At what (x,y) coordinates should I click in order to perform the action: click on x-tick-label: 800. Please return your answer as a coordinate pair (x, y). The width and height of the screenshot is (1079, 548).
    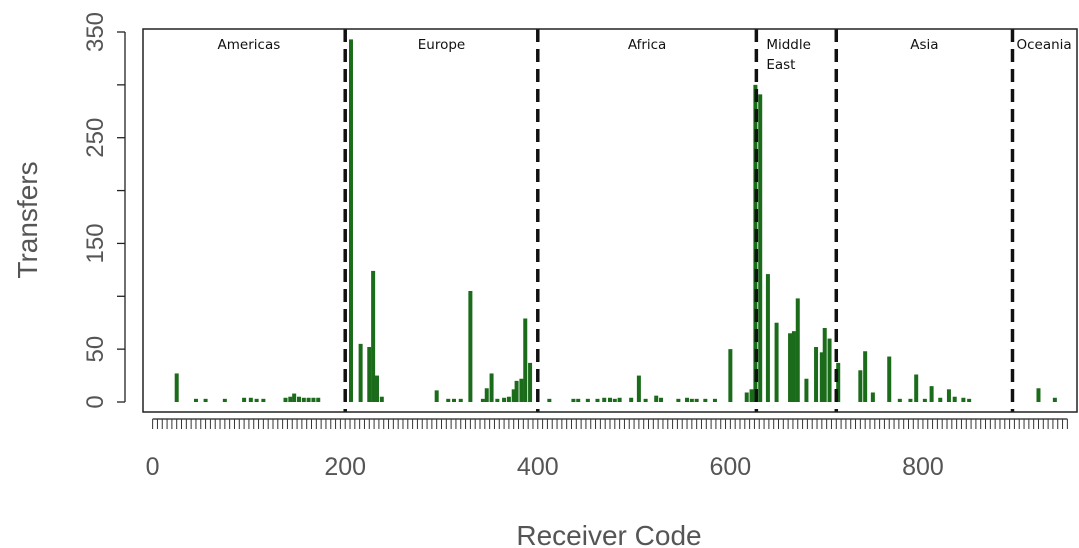
    Looking at the image, I should click on (923, 467).